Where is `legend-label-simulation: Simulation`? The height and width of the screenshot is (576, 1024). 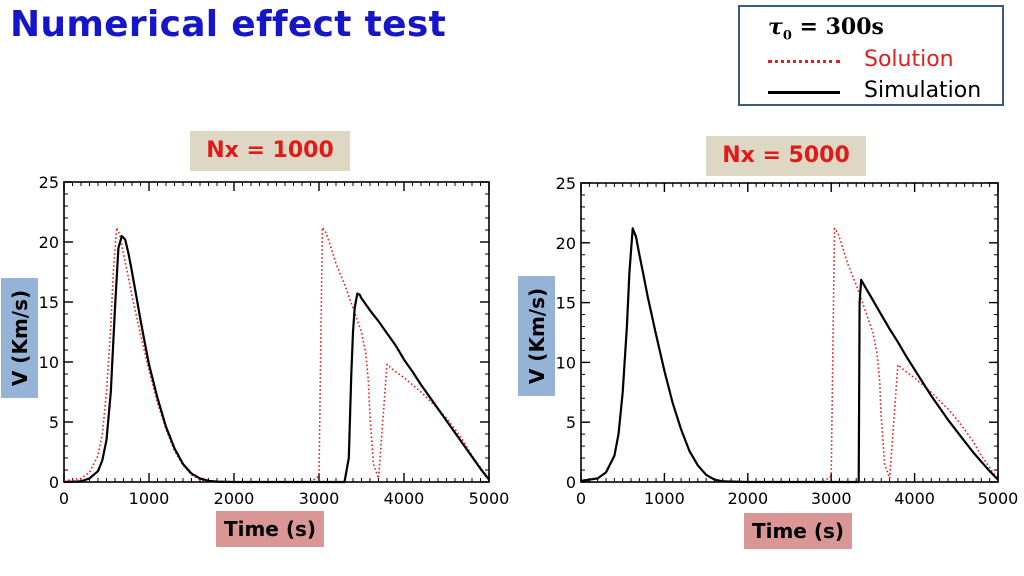
legend-label-simulation: Simulation is located at coordinates (923, 90).